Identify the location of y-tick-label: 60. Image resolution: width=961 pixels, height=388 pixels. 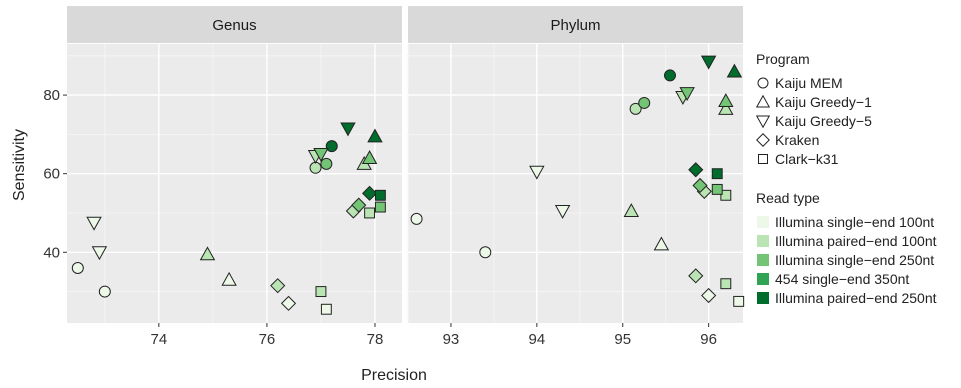
(51, 174).